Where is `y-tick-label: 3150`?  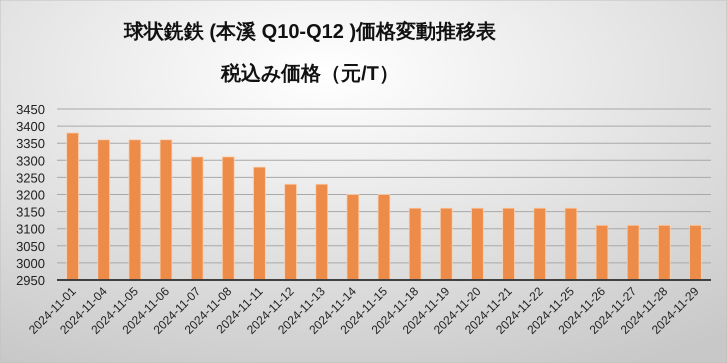 y-tick-label: 3150 is located at coordinates (30, 212).